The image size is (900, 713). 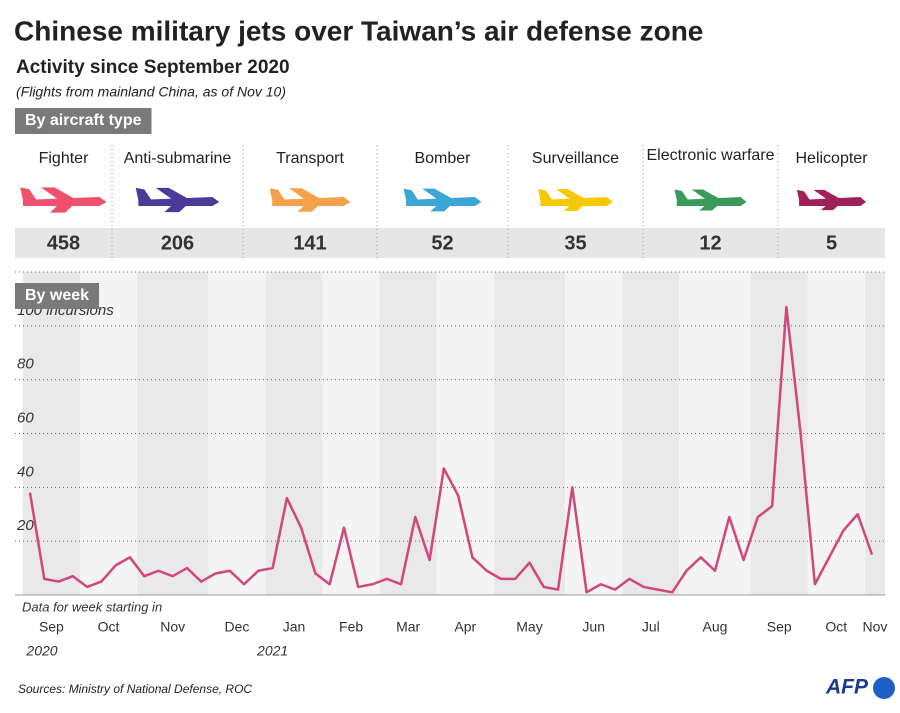 I want to click on year-label: 2020, so click(x=41, y=651).